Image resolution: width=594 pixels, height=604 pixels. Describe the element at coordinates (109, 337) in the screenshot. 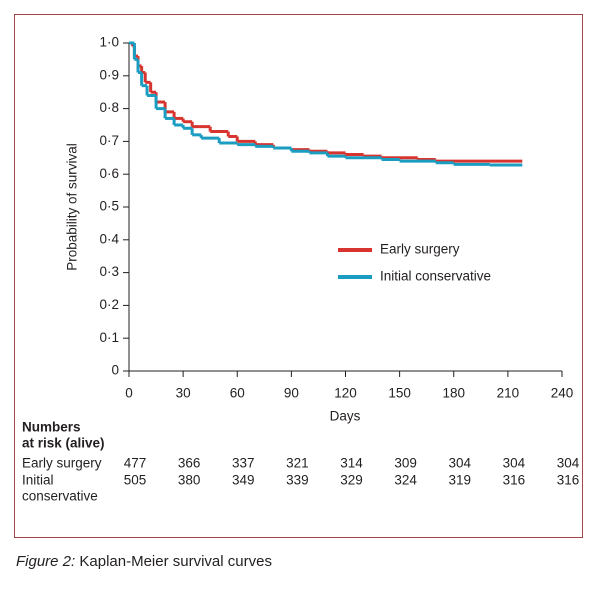

I see `y-tick-label: 0·1` at that location.